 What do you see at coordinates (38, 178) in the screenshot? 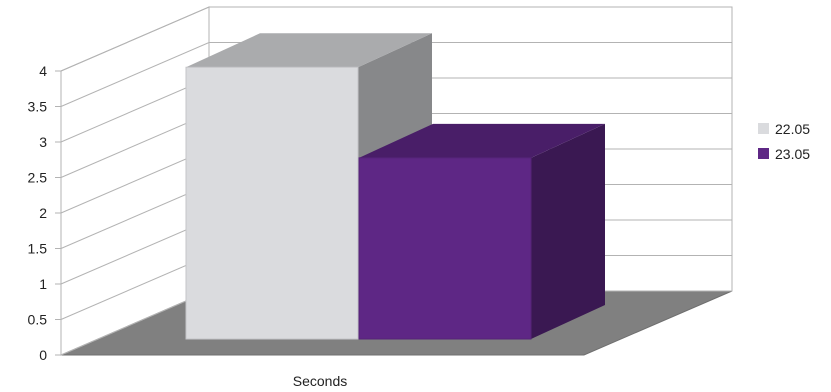
I see `y-tick-label: 2.5` at bounding box center [38, 178].